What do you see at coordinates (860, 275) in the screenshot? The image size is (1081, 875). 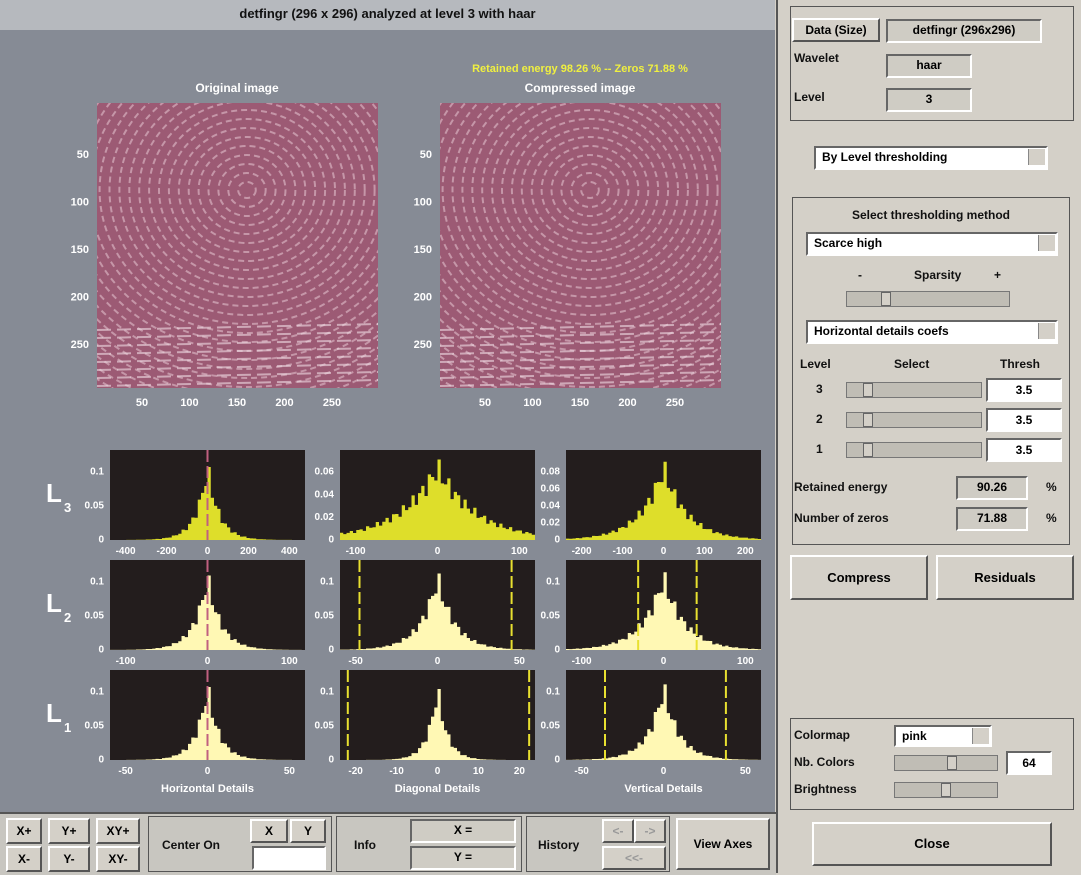 I see `label: -` at bounding box center [860, 275].